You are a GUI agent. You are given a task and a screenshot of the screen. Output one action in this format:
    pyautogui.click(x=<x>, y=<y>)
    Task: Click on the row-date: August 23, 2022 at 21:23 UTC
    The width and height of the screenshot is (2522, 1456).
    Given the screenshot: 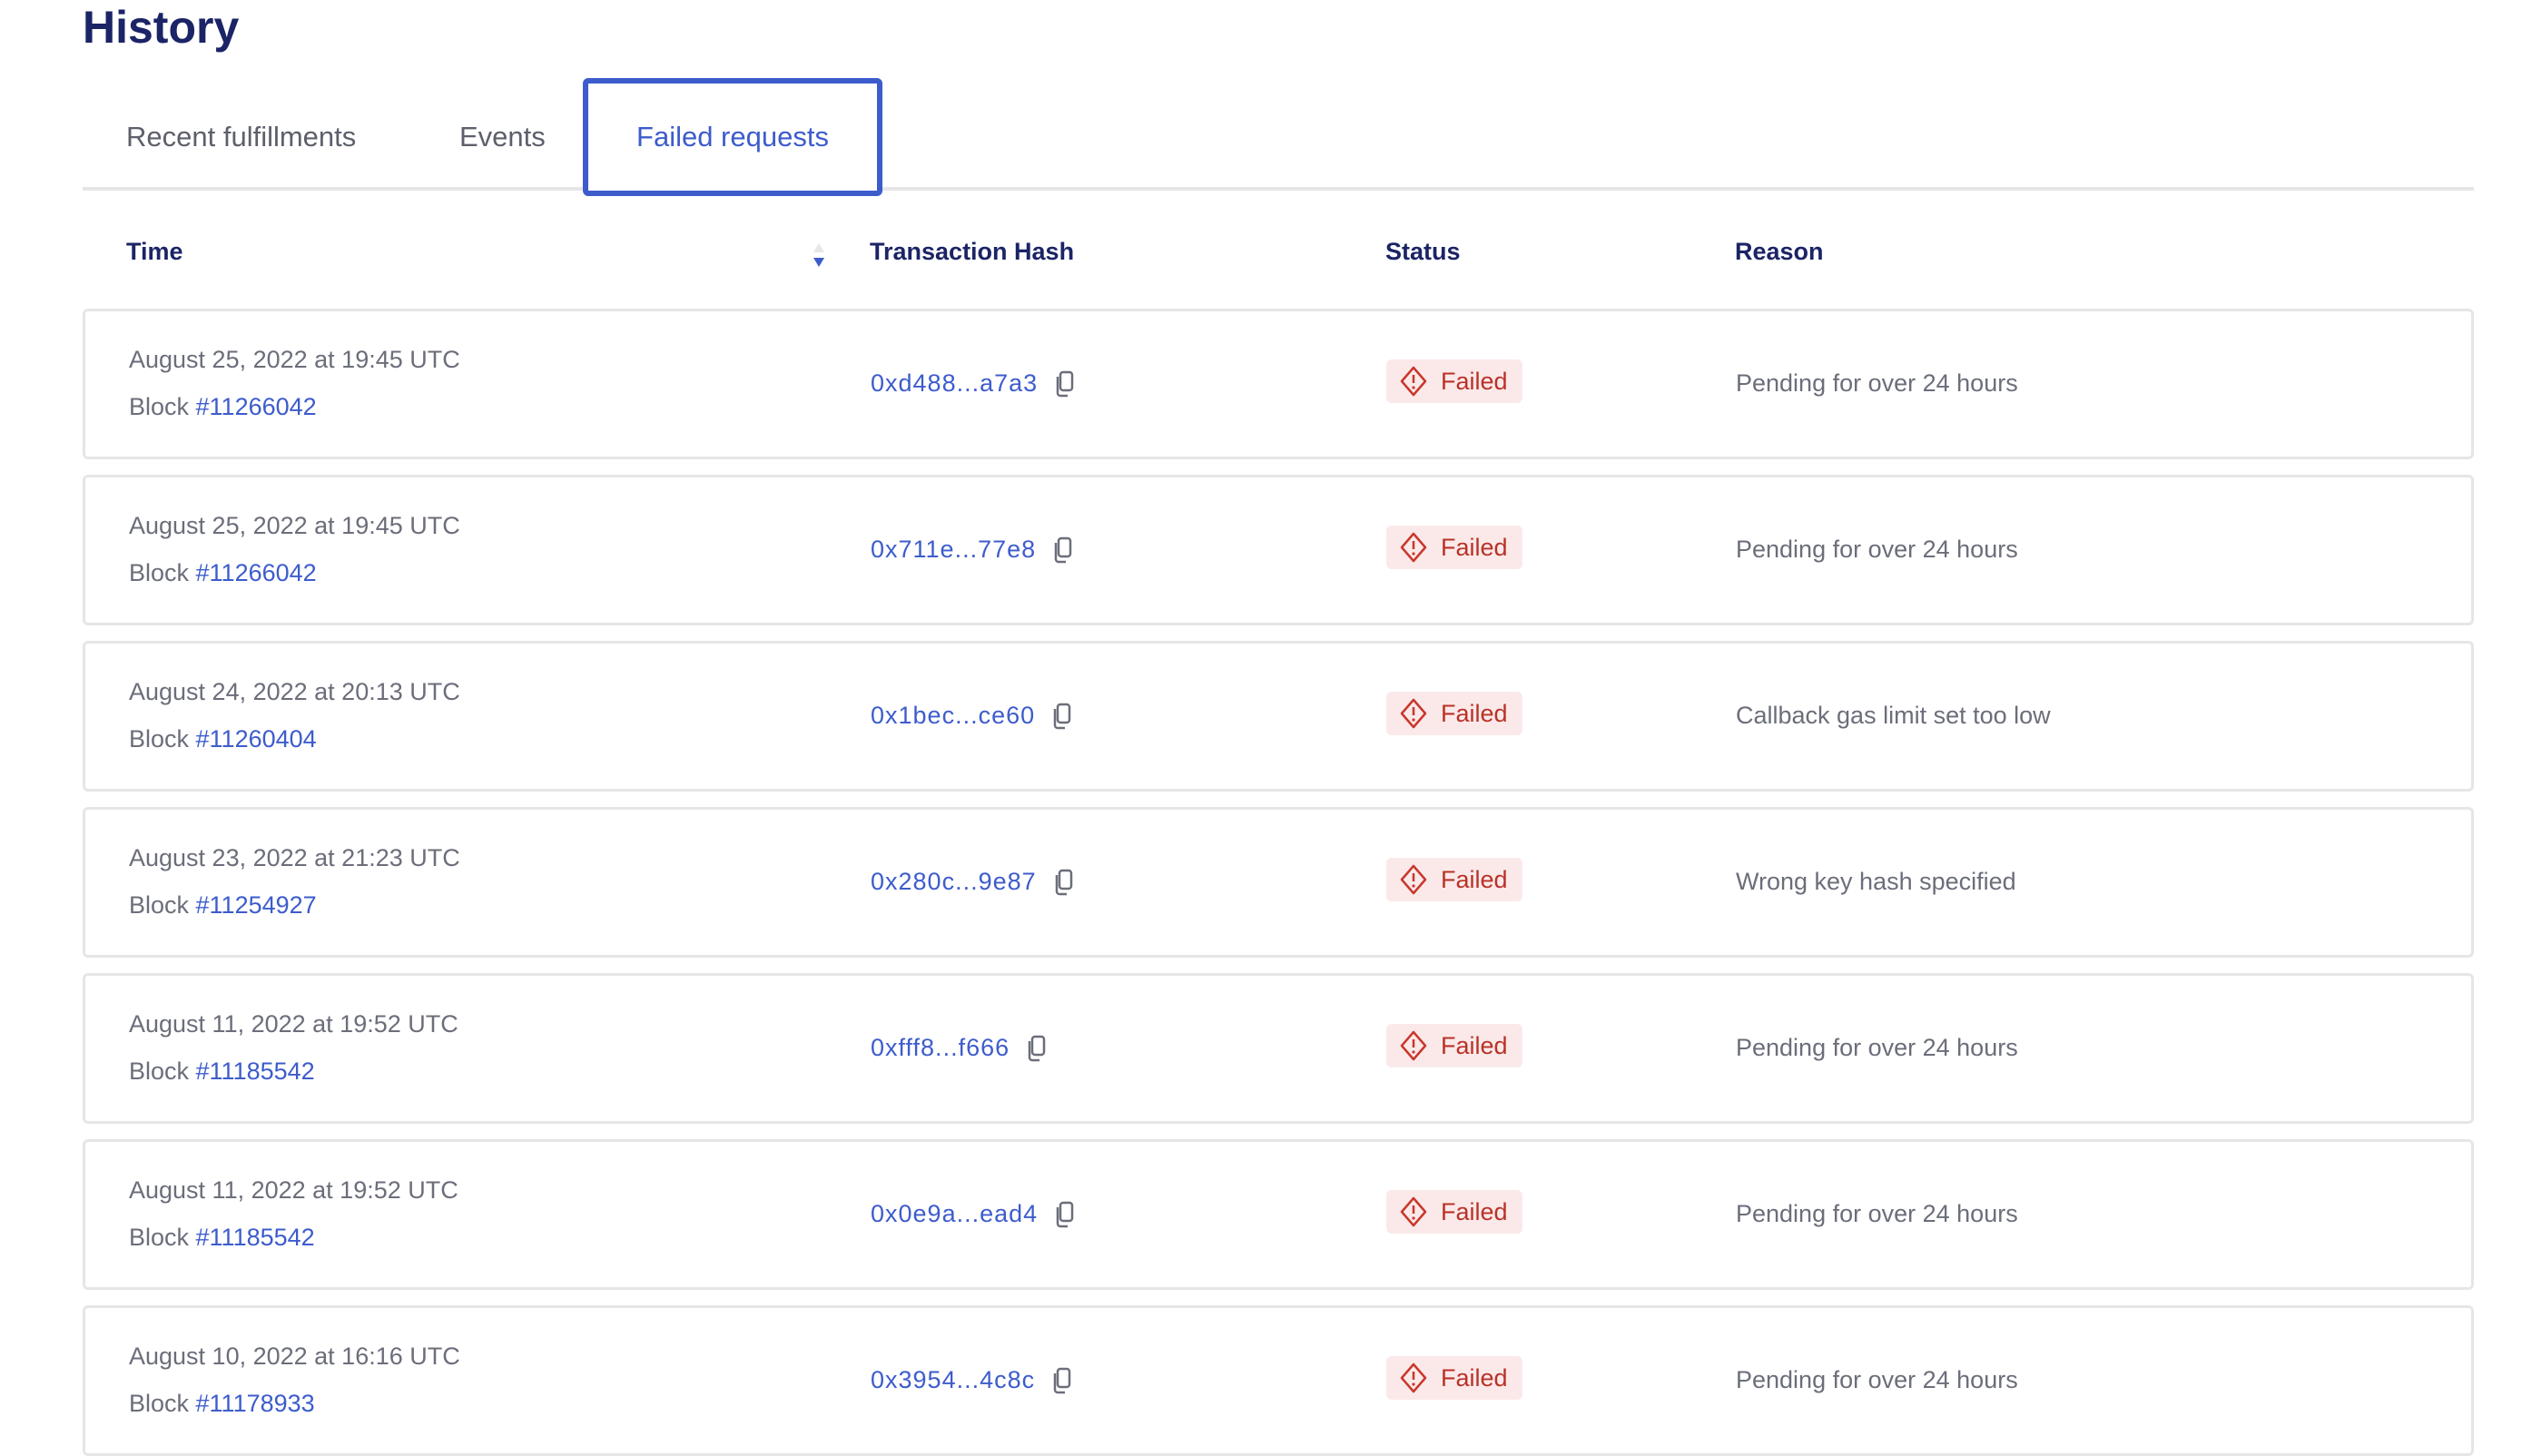 What is the action you would take?
    pyautogui.click(x=294, y=858)
    